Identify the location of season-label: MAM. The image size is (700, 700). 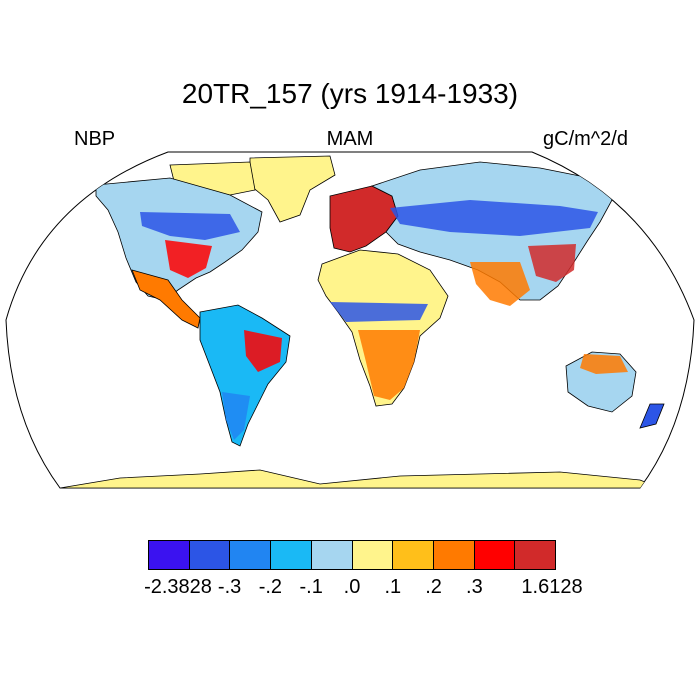
(350, 139).